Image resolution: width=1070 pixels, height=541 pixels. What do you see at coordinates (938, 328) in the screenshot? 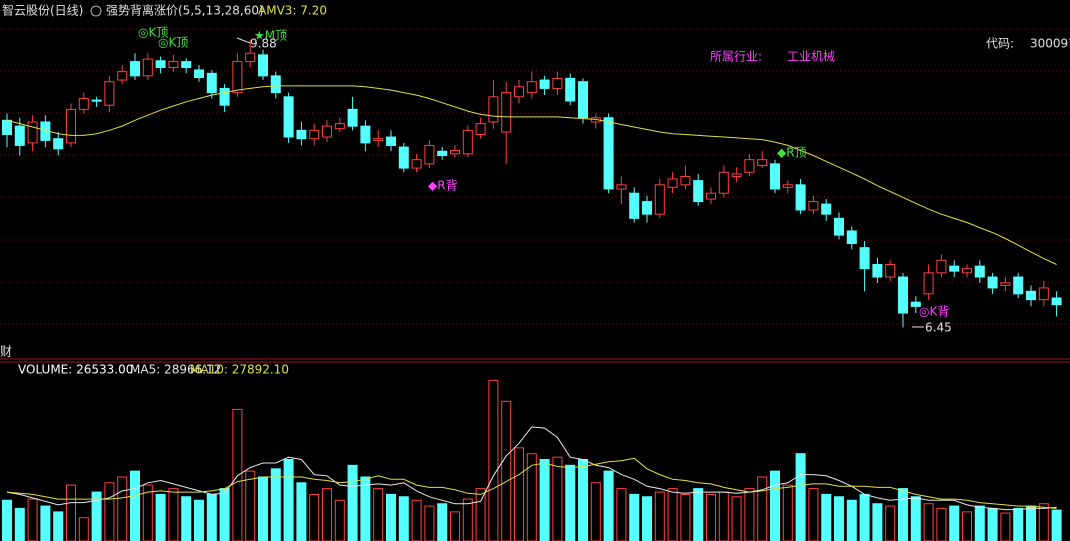
I see `low-label: 6.45` at bounding box center [938, 328].